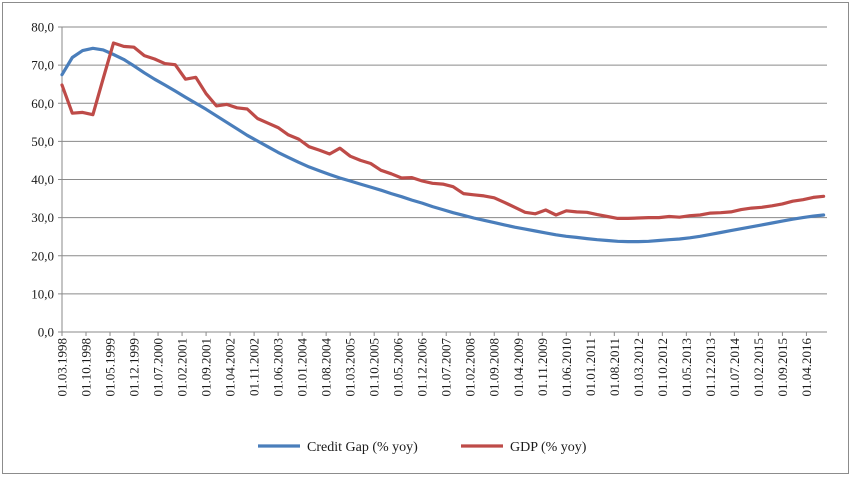 The image size is (853, 478). I want to click on x-tick-label: 01.09.2008, so click(494, 367).